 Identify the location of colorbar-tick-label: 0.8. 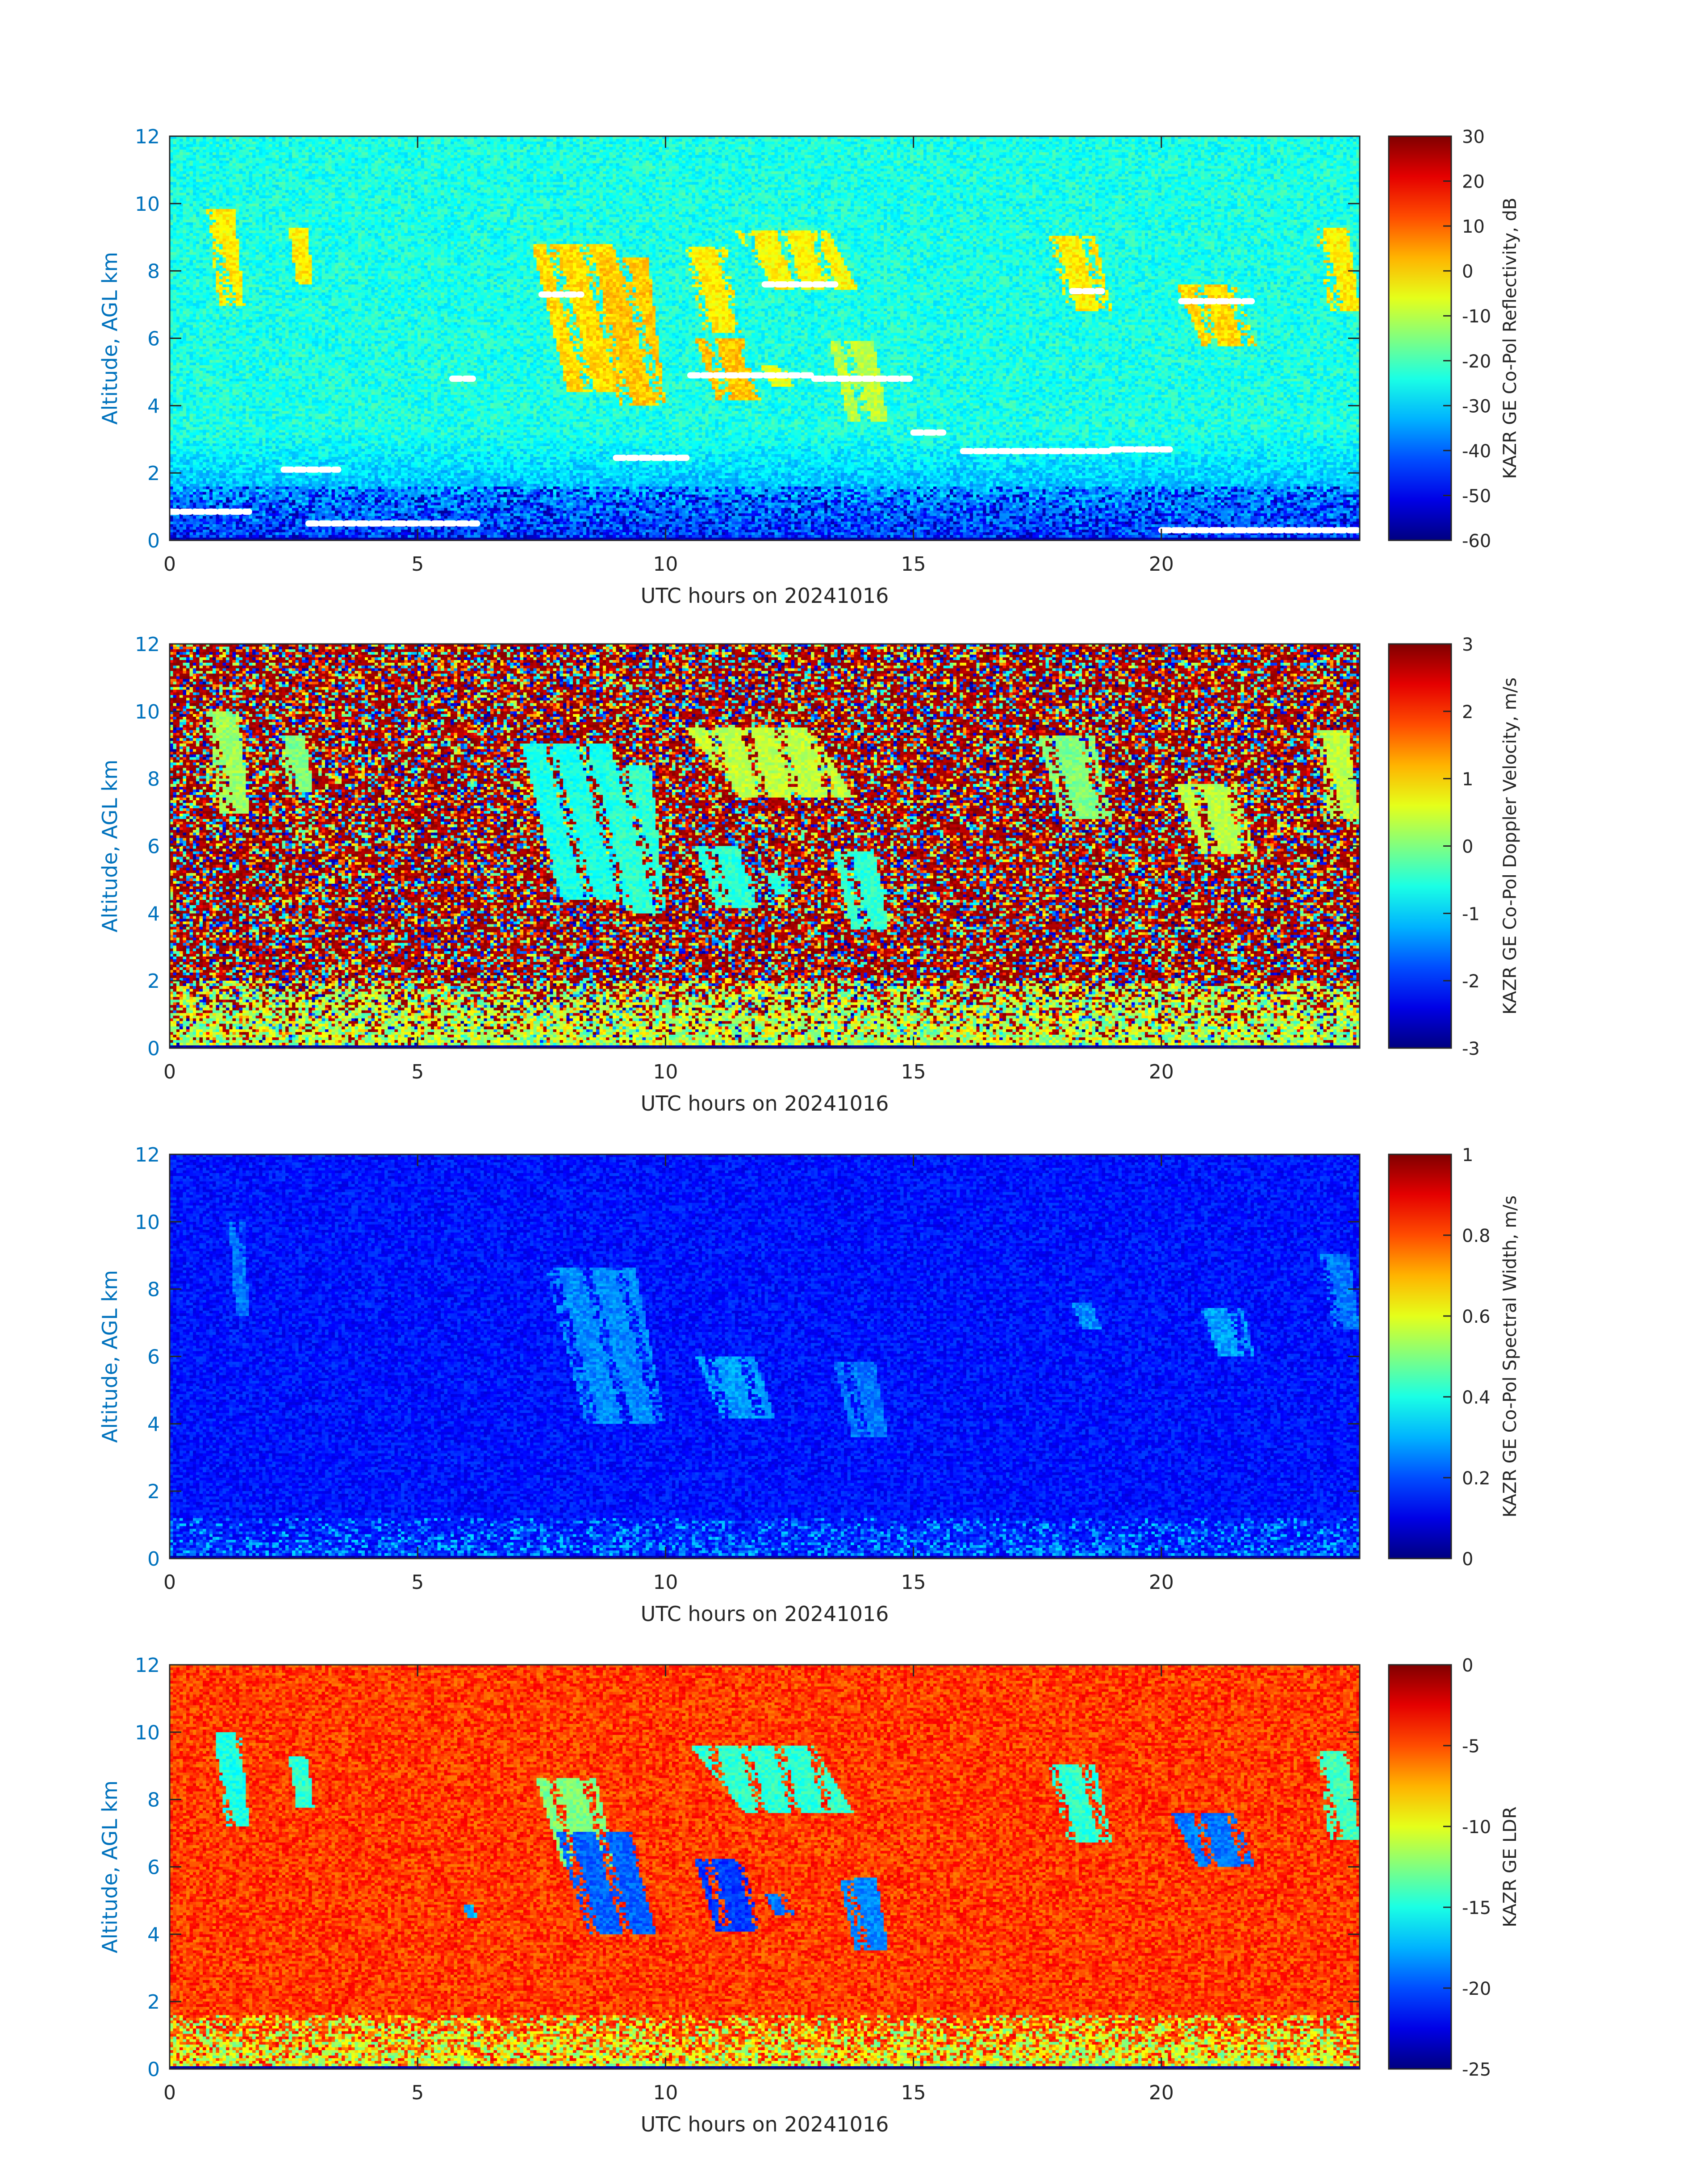
(1476, 1236).